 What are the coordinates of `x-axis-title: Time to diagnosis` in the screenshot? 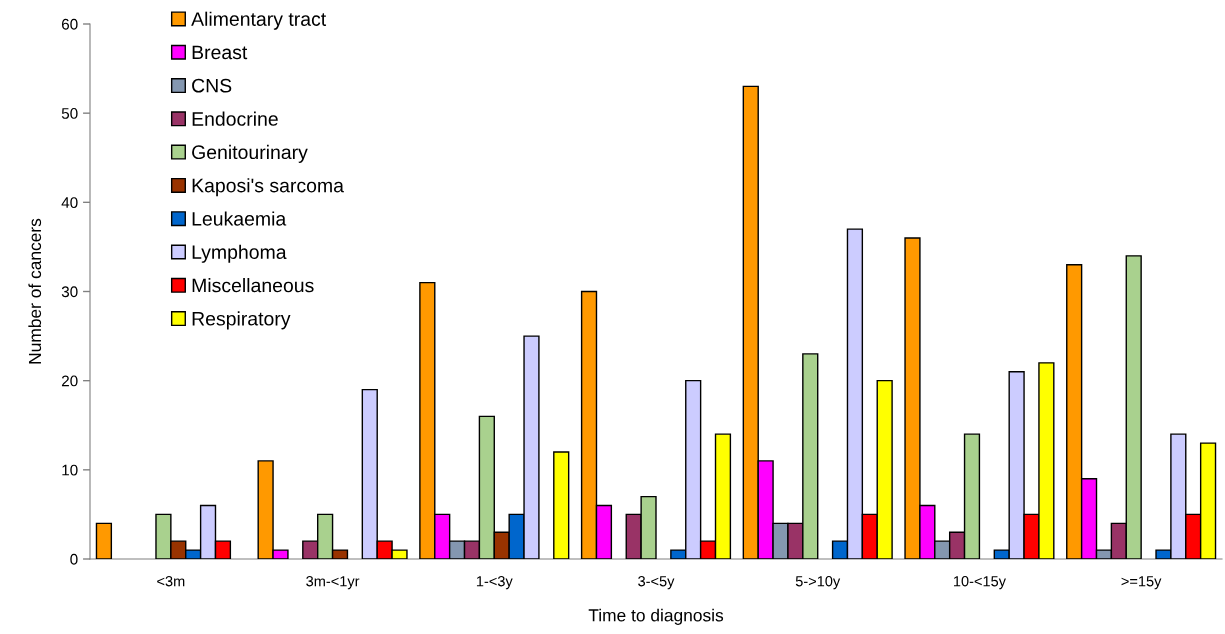 It's located at (656, 616).